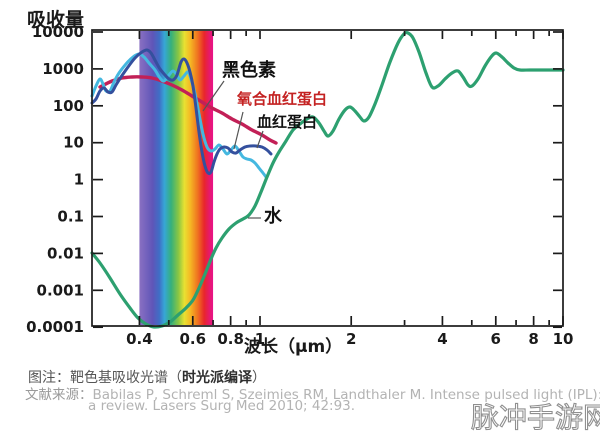 This screenshot has width=600, height=435. What do you see at coordinates (535, 417) in the screenshot?
I see `watermark: 脉冲手游网` at bounding box center [535, 417].